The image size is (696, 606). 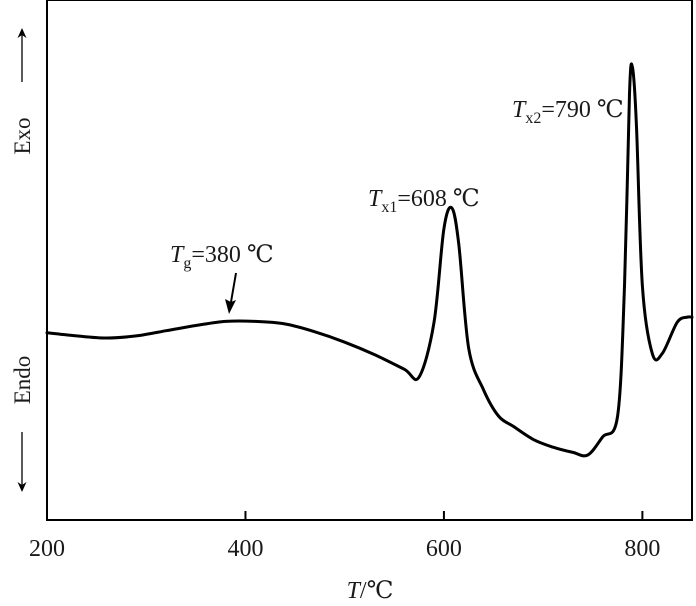 I want to click on endo-label-group: Endo, so click(x=22, y=424).